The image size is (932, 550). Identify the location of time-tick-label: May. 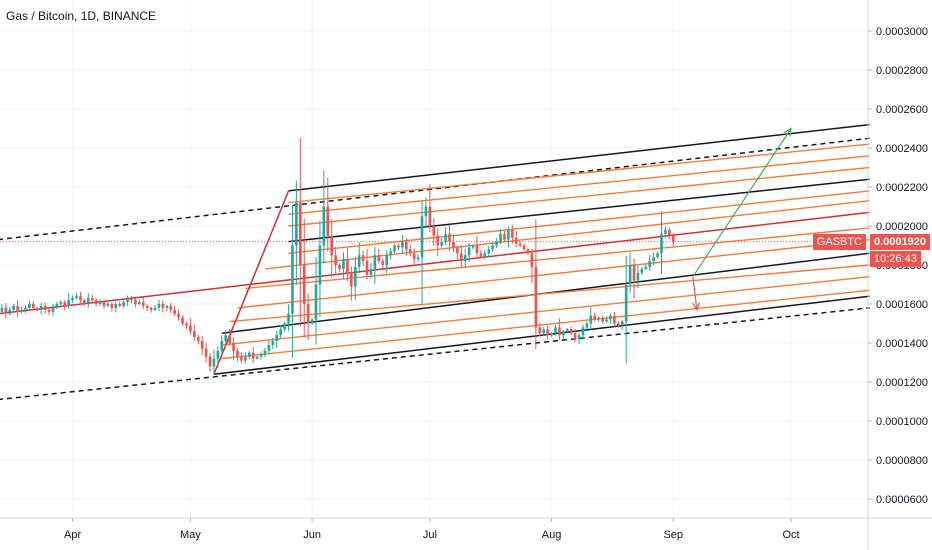
(190, 535).